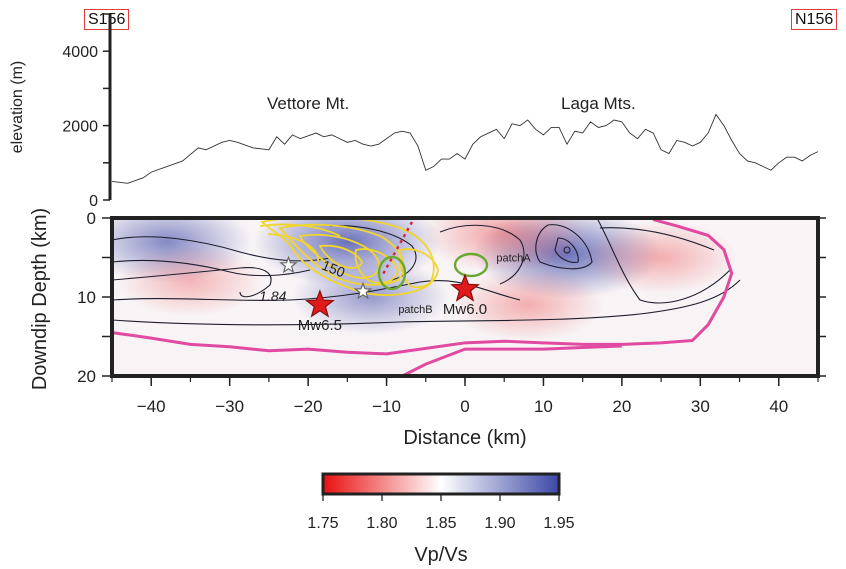  Describe the element at coordinates (558, 523) in the screenshot. I see `colorbar-tick-label: 1.95` at that location.